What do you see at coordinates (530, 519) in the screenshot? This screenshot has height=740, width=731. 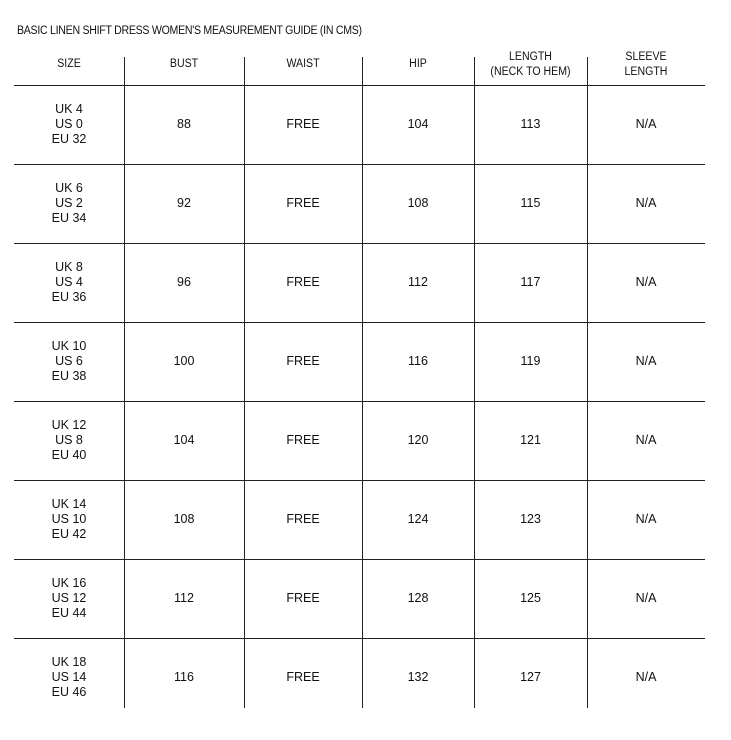 I see `cell-length: 123` at bounding box center [530, 519].